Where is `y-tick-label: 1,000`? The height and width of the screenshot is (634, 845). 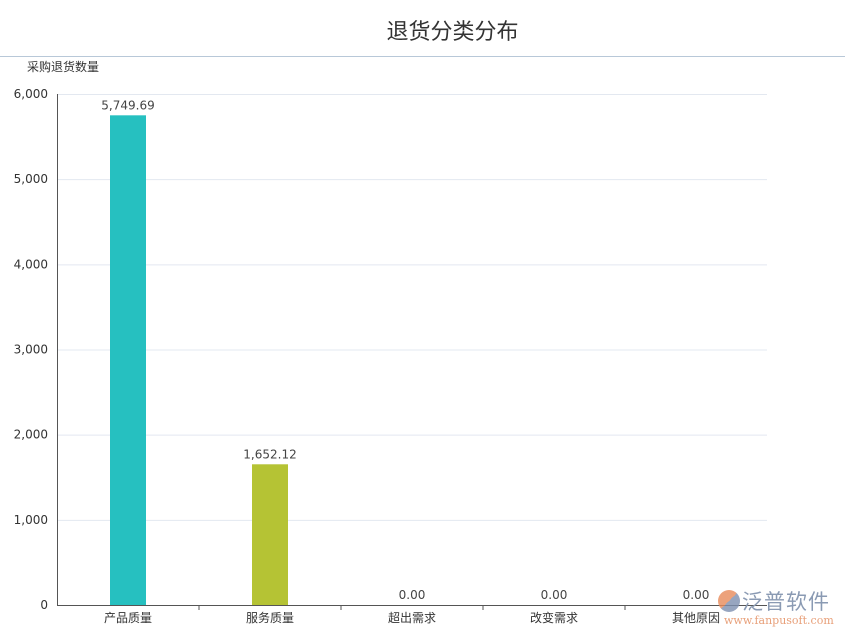 y-tick-label: 1,000 is located at coordinates (31, 520).